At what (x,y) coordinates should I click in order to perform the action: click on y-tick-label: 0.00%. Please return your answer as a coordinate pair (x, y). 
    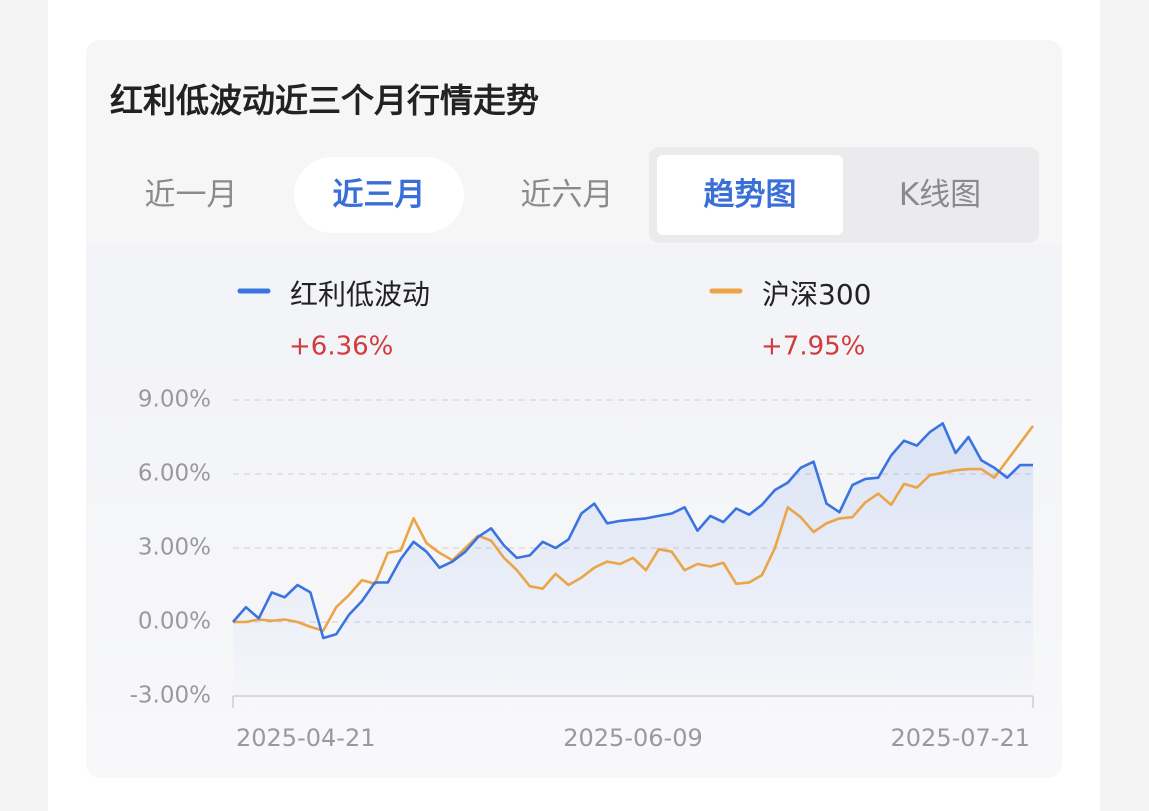
    Looking at the image, I should click on (174, 622).